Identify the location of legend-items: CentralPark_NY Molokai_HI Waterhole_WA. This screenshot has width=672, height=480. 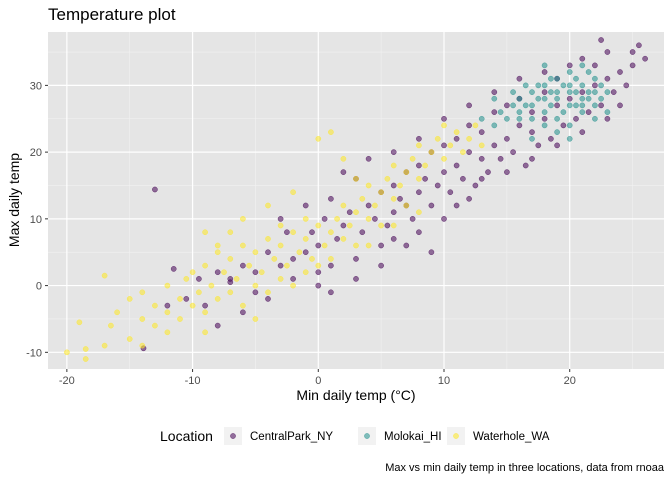
(387, 436).